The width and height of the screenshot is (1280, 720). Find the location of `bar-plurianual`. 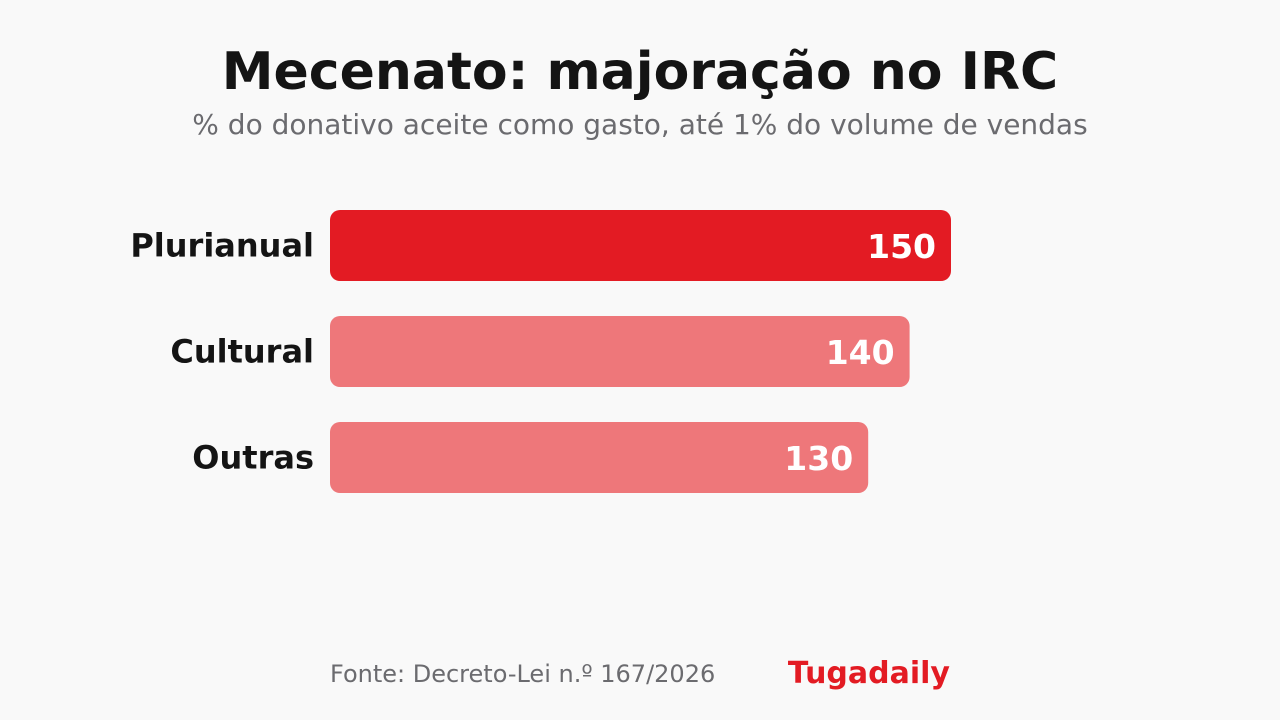

bar-plurianual is located at coordinates (640, 245).